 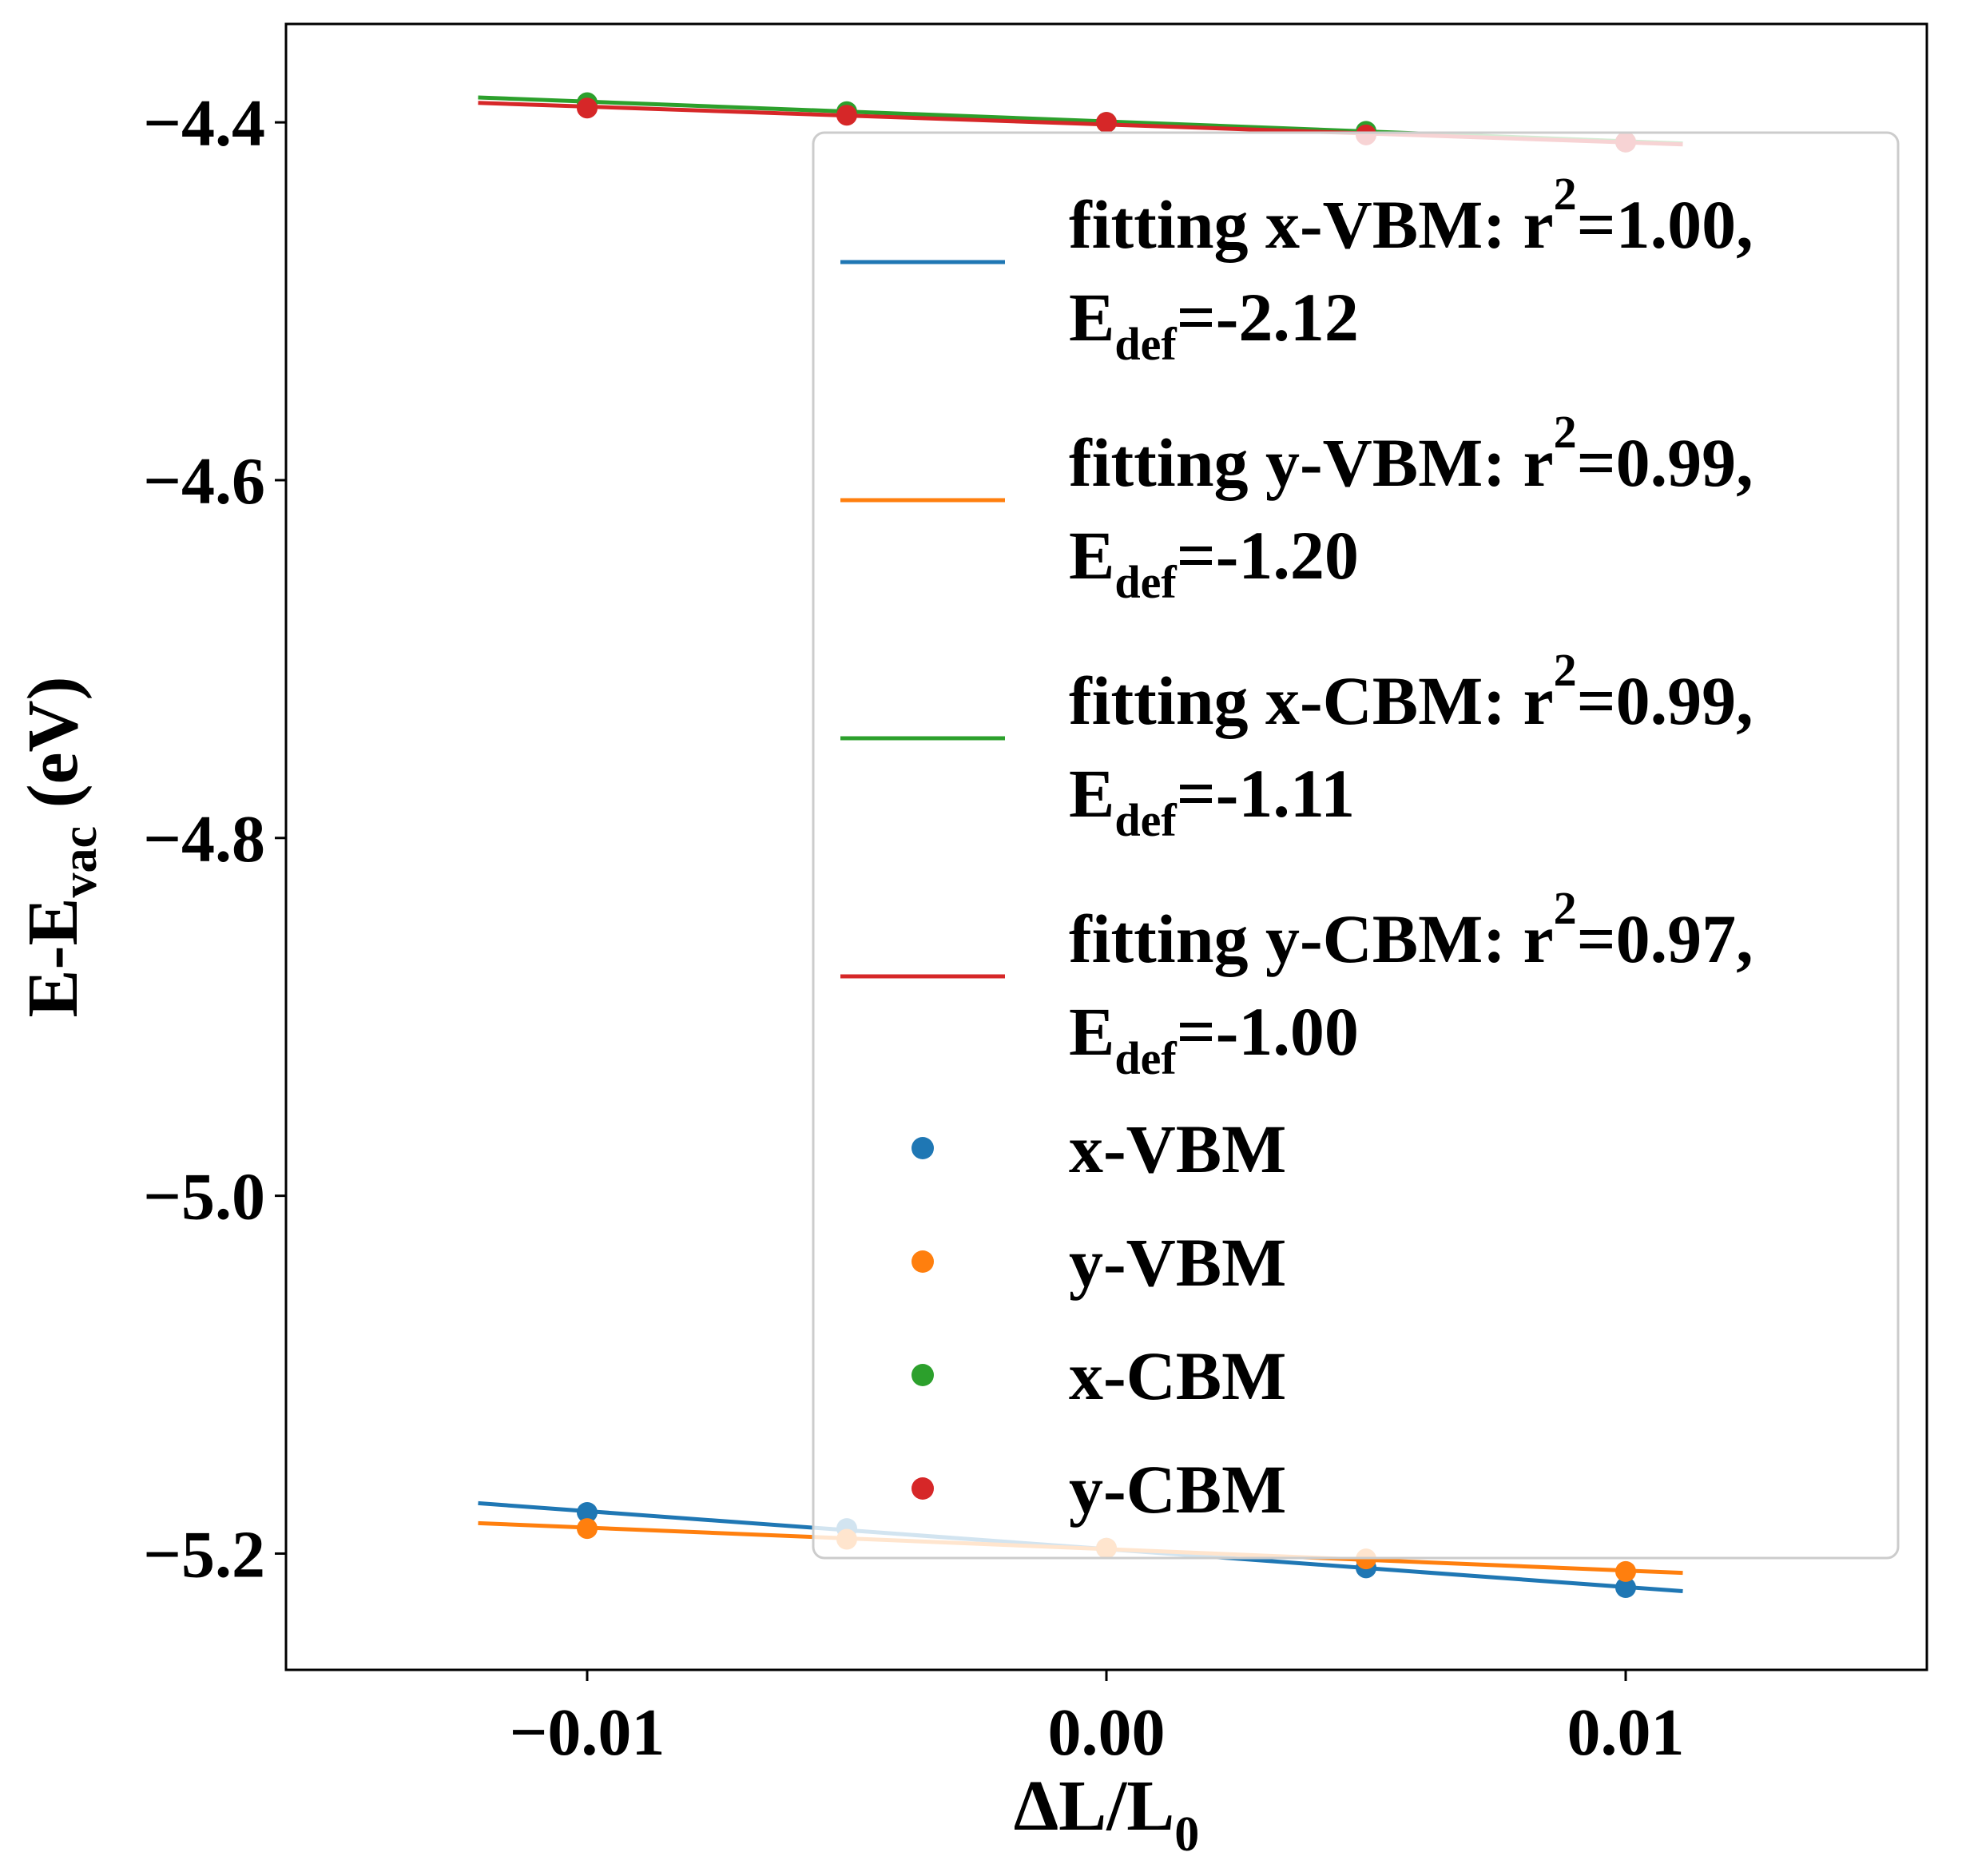 What do you see at coordinates (1178, 1262) in the screenshot?
I see `legend-label-y-VBM: y-VBM` at bounding box center [1178, 1262].